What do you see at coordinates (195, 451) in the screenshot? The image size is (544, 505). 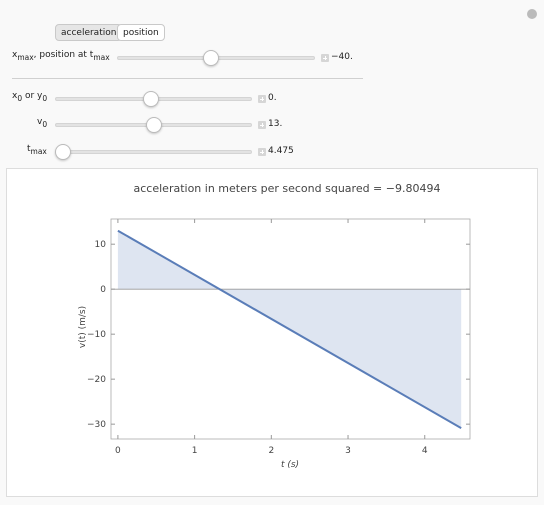 I see `x-tick-label: 1` at bounding box center [195, 451].